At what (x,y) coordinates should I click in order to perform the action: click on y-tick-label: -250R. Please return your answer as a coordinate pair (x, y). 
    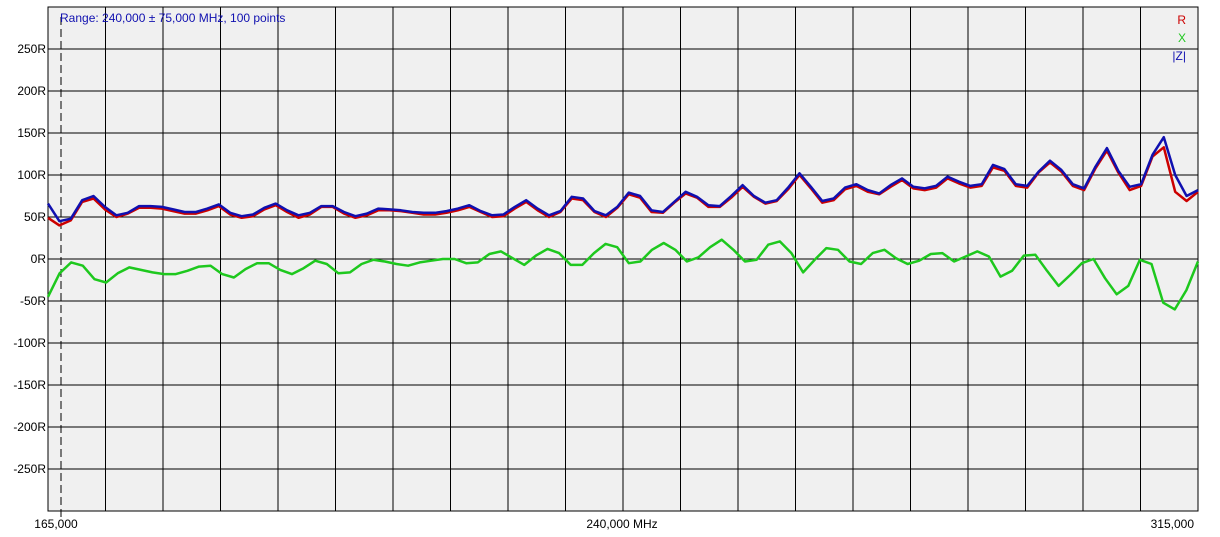
    Looking at the image, I should click on (29, 469).